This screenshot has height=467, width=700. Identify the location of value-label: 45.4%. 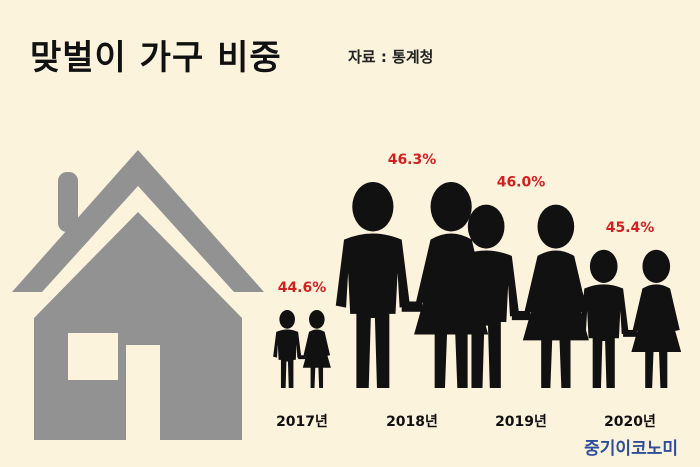
(630, 228).